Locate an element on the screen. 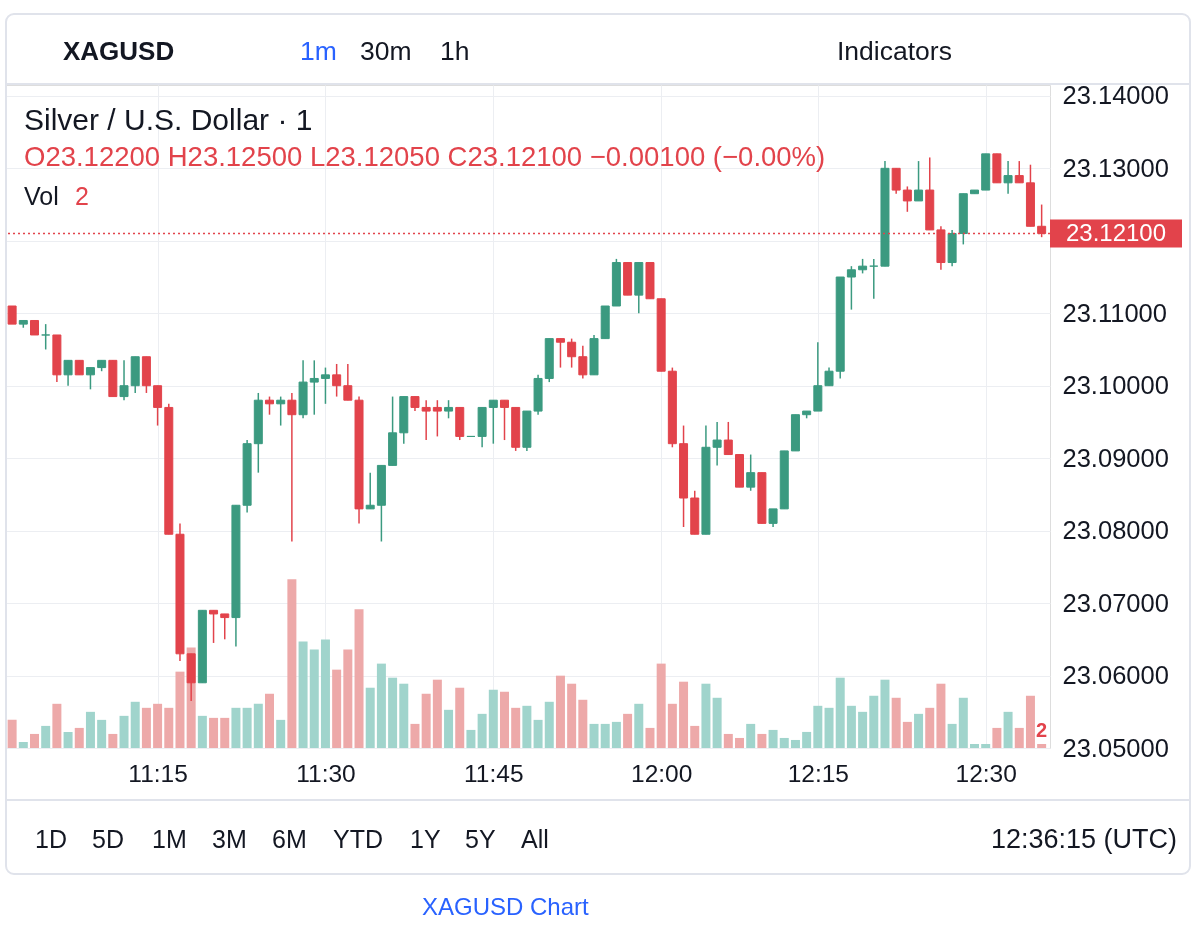 Image resolution: width=1200 pixels, height=944 pixels. ref-line-label: 23.12100 is located at coordinates (1116, 232).